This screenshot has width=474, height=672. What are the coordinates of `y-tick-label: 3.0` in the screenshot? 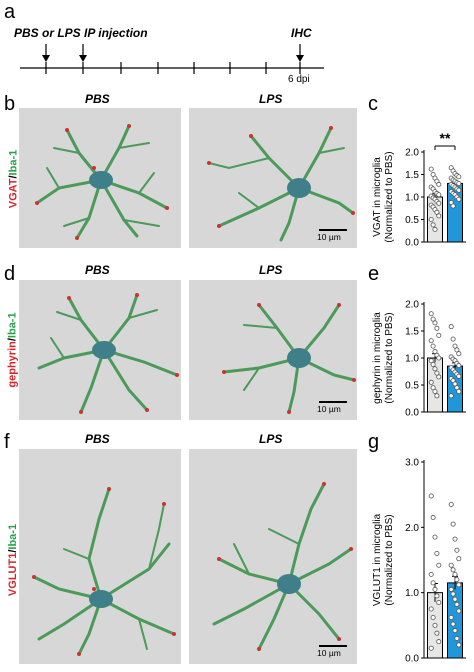 It's located at (412, 463).